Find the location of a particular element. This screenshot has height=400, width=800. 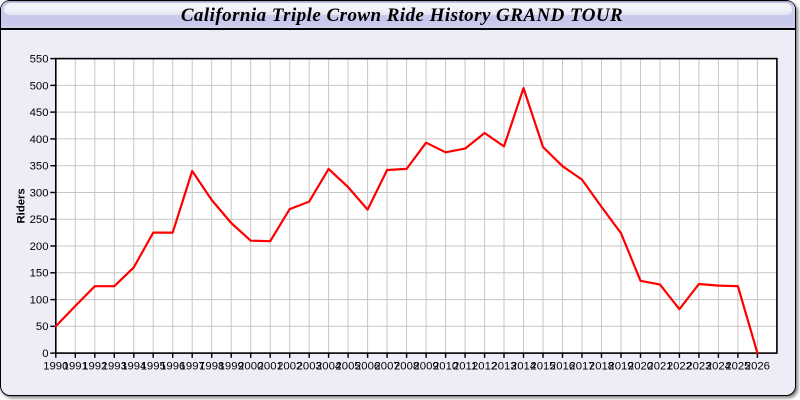

svg-text: 2004 is located at coordinates (328, 367).